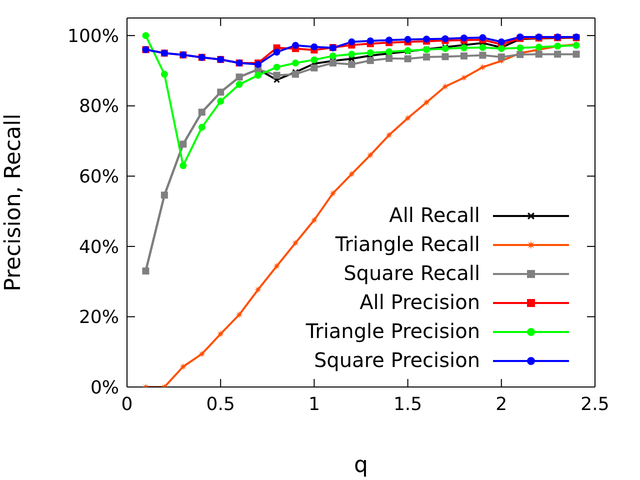  I want to click on x-axis-title: q, so click(361, 465).